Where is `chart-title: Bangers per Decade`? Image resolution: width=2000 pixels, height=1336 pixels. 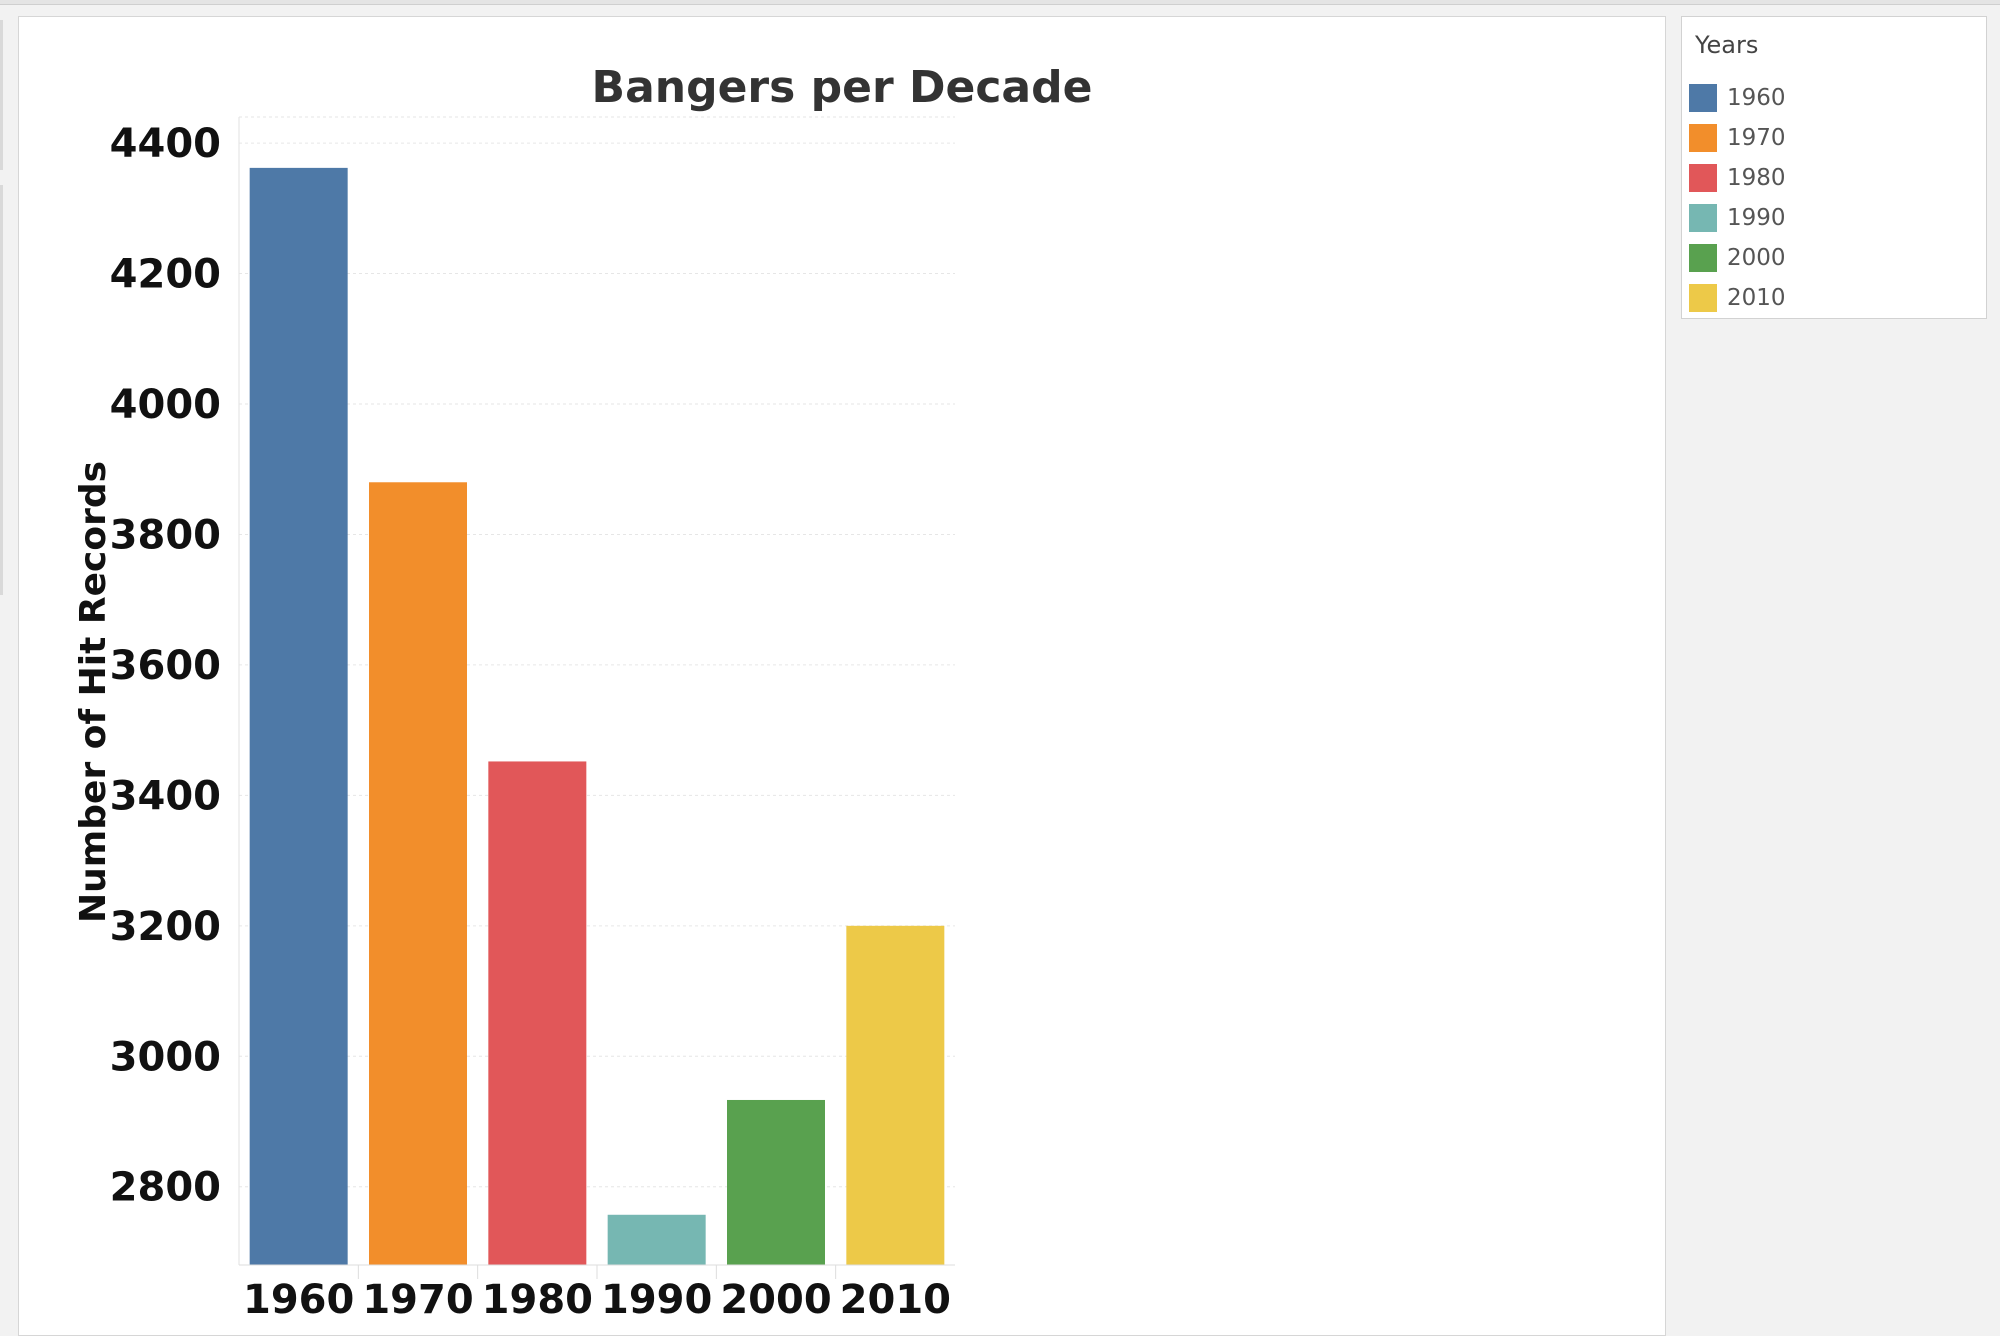
chart-title: Bangers per Decade is located at coordinates (842, 87).